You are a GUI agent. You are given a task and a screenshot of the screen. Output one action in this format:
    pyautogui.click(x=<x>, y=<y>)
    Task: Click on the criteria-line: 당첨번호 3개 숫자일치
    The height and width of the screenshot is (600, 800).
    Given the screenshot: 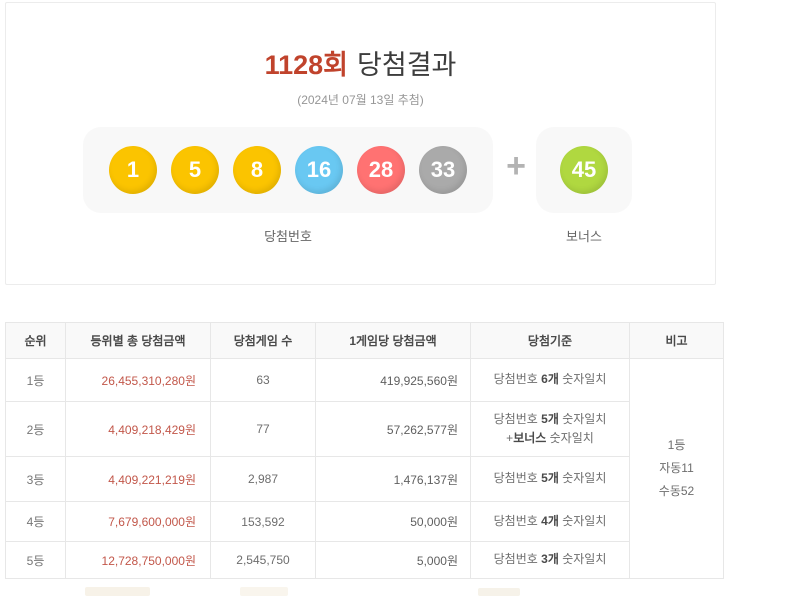 What is the action you would take?
    pyautogui.click(x=550, y=559)
    